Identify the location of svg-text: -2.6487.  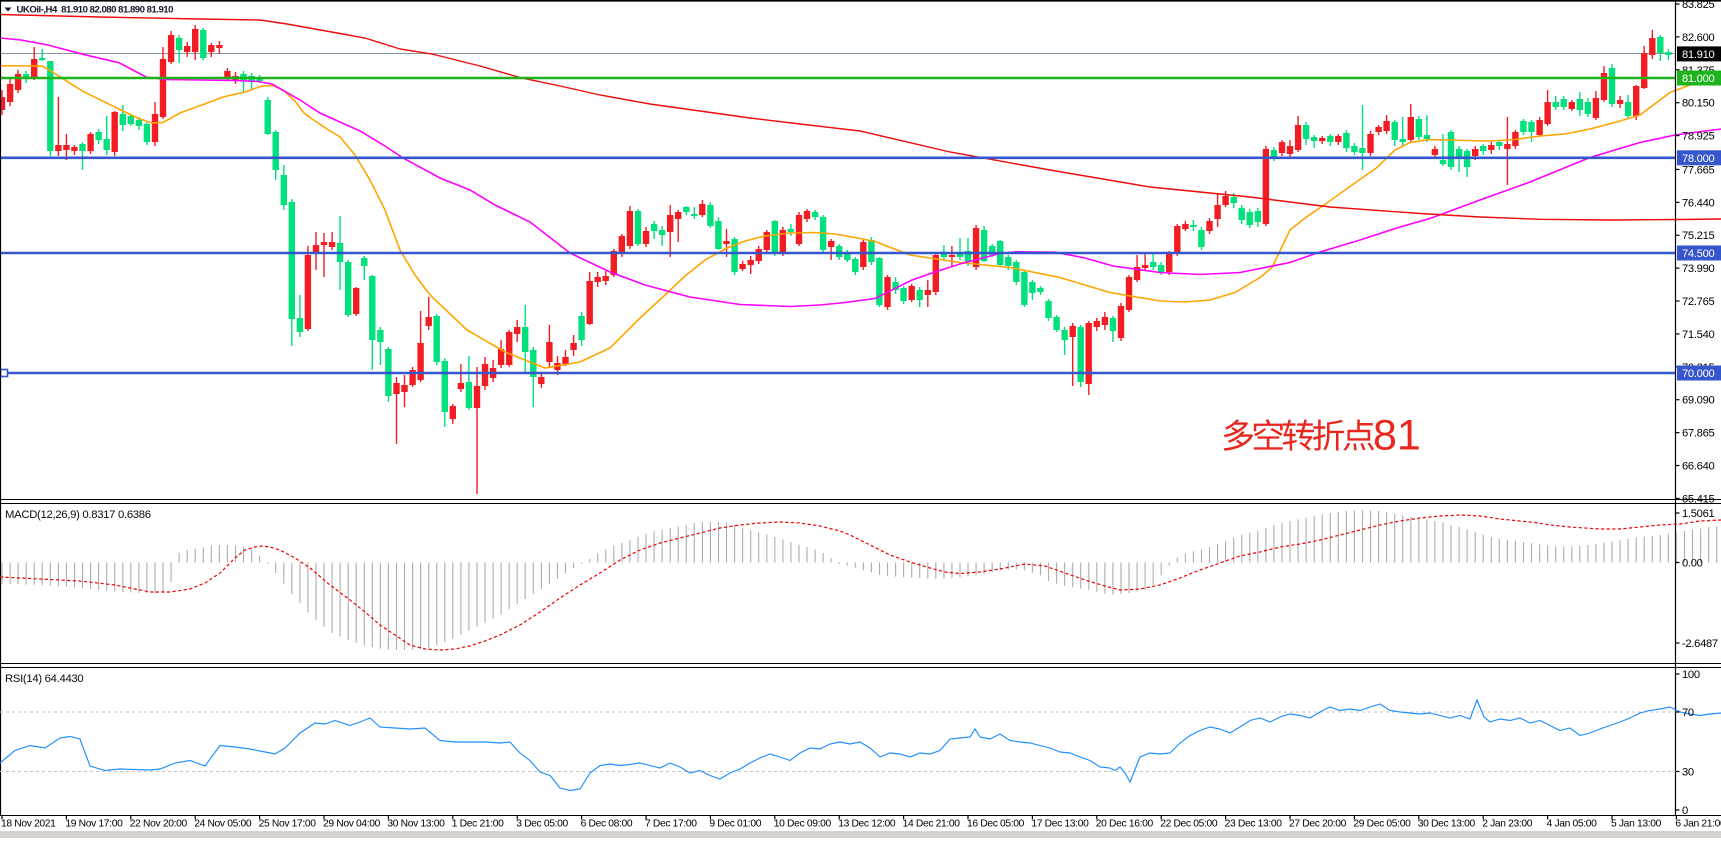
(1700, 644).